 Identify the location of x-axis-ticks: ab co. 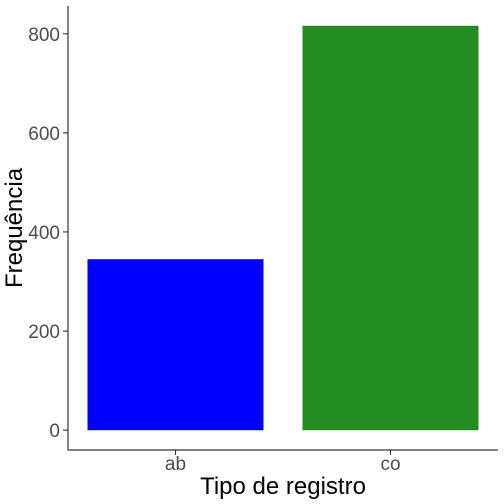
(283, 462).